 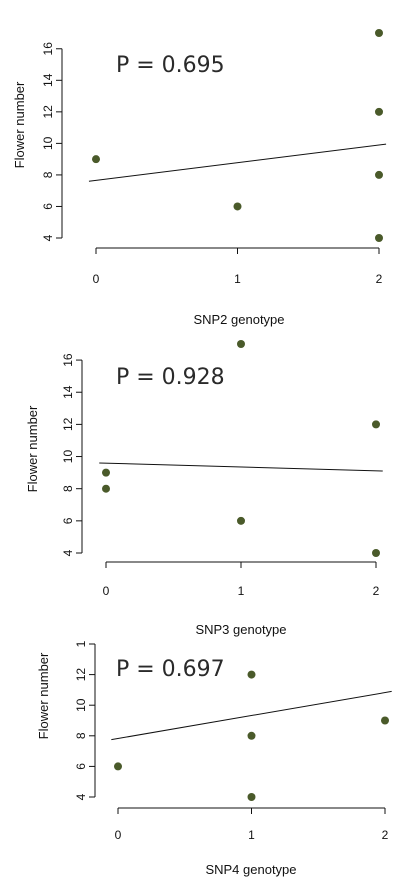 What do you see at coordinates (81, 643) in the screenshot?
I see `y-tick-label: 1` at bounding box center [81, 643].